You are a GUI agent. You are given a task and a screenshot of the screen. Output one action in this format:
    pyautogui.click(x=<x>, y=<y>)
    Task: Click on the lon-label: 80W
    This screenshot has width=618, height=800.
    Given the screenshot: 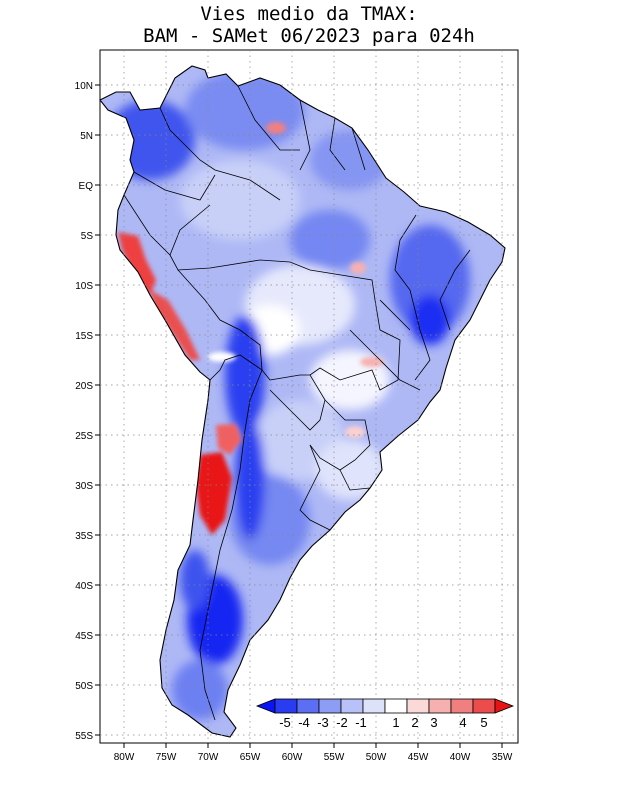 What is the action you would take?
    pyautogui.click(x=124, y=757)
    